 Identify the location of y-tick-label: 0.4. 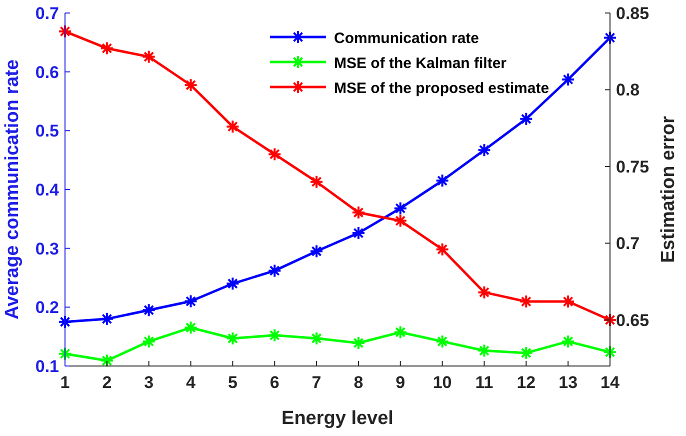
(47, 190).